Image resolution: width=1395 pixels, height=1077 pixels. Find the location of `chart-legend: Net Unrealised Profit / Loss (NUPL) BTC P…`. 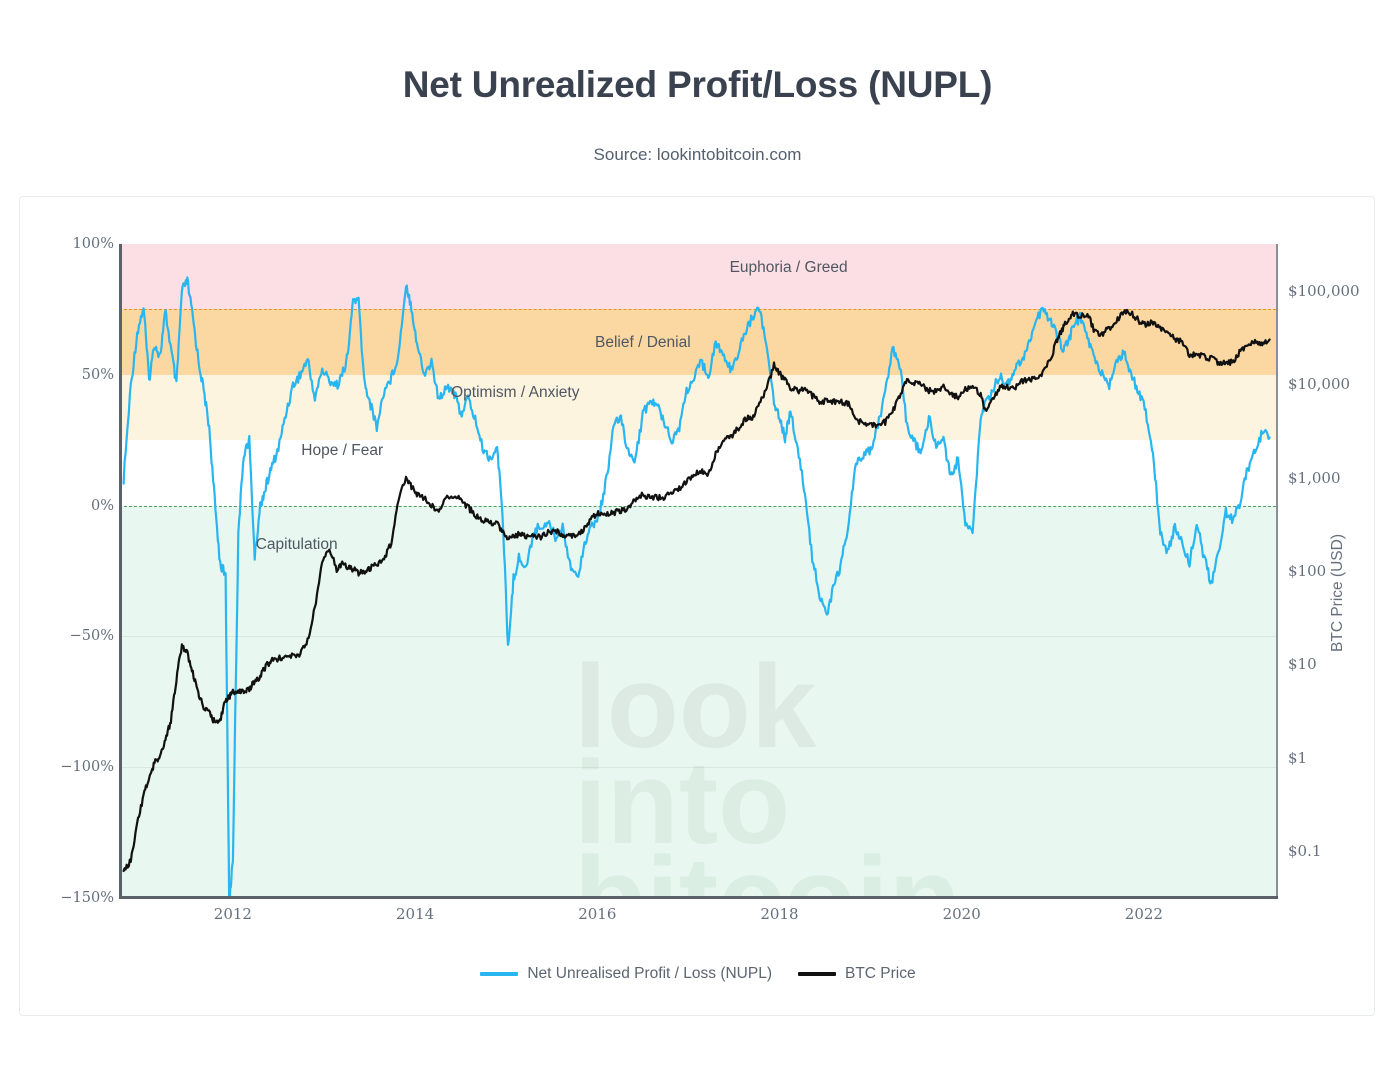

chart-legend: Net Unrealised Profit / Loss (NUPL) BTC P… is located at coordinates (698, 974).